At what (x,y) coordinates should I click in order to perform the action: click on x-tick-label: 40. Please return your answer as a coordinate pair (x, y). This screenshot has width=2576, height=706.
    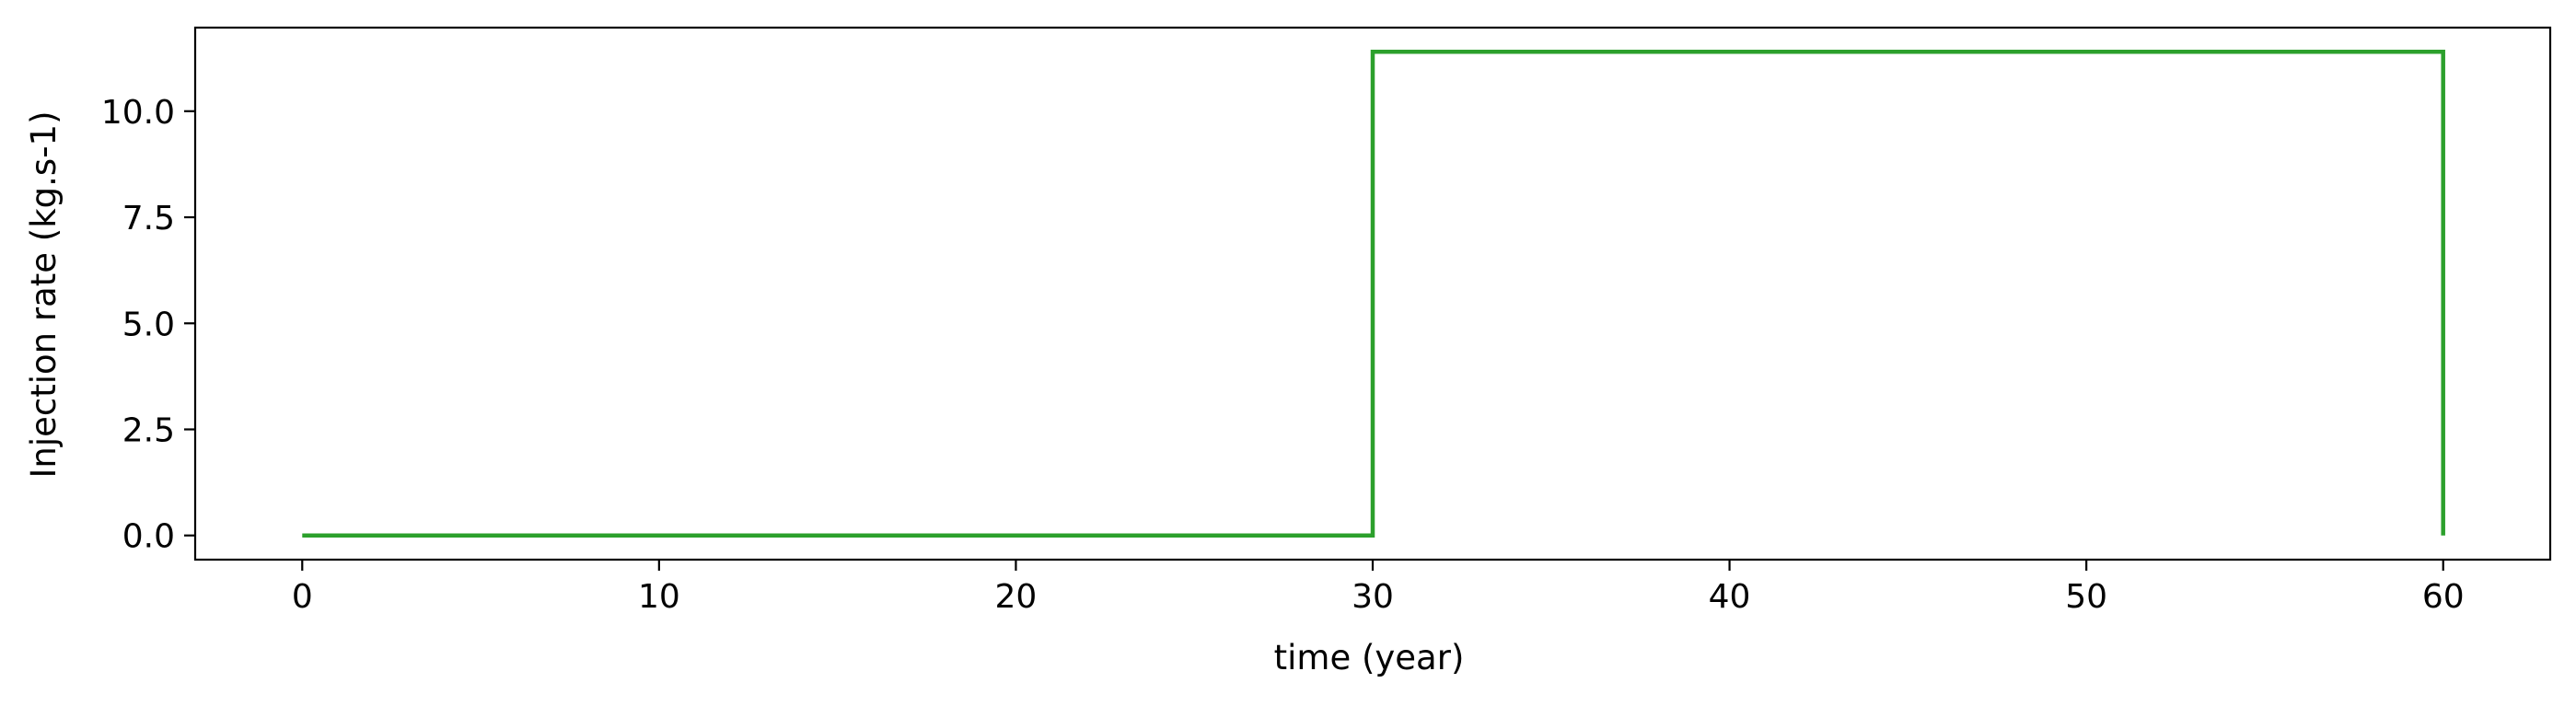
    Looking at the image, I should click on (1730, 597).